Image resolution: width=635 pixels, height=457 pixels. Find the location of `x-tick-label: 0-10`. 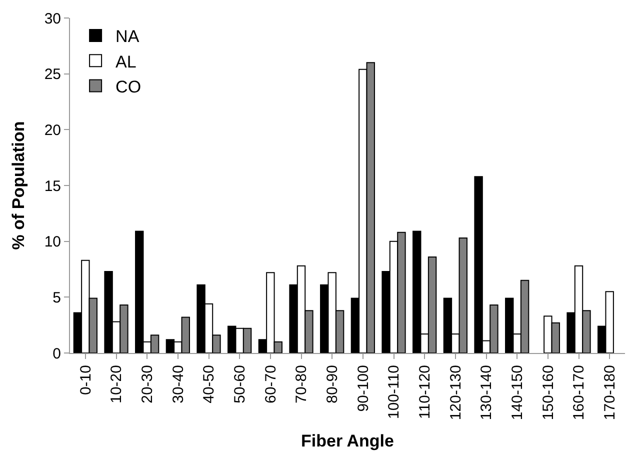

x-tick-label: 0-10 is located at coordinates (85, 380).